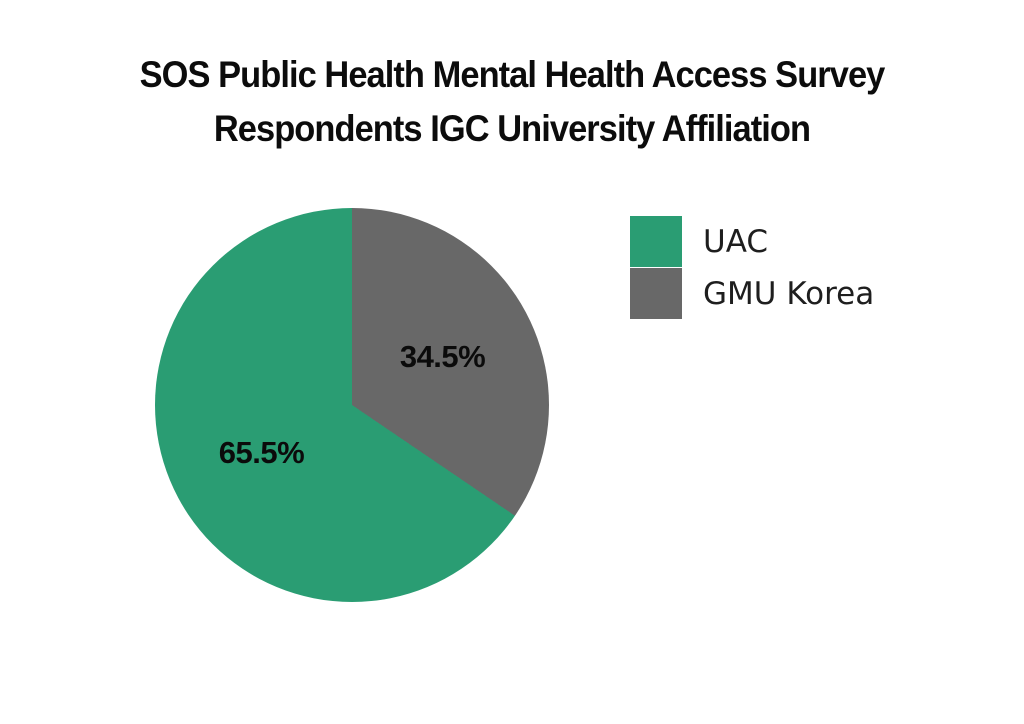 The image size is (1024, 724). What do you see at coordinates (656, 293) in the screenshot?
I see `legend-swatch-gmu-korea` at bounding box center [656, 293].